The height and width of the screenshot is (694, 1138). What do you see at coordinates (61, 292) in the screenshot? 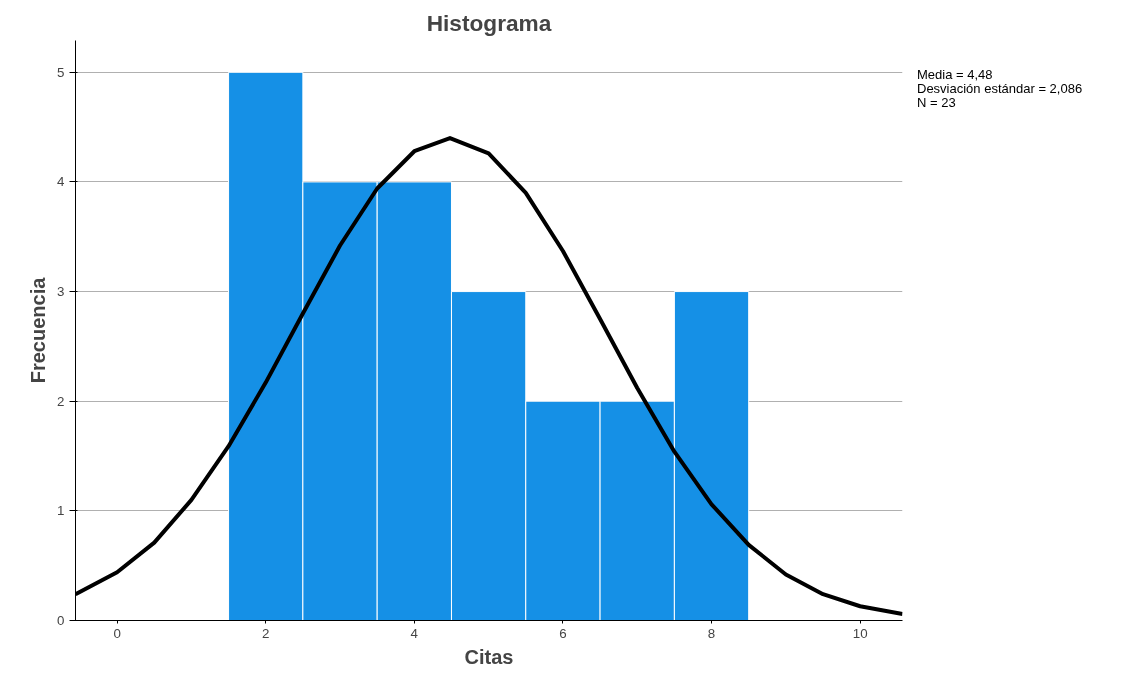
I see `y-tick-label: 3` at bounding box center [61, 292].